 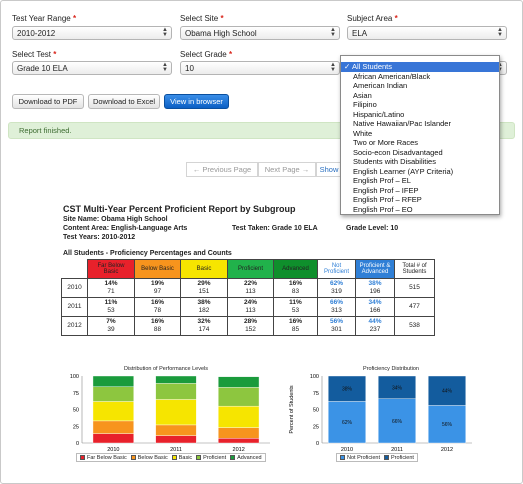 I want to click on view-in-browser-button: View in browser, so click(x=196, y=101).